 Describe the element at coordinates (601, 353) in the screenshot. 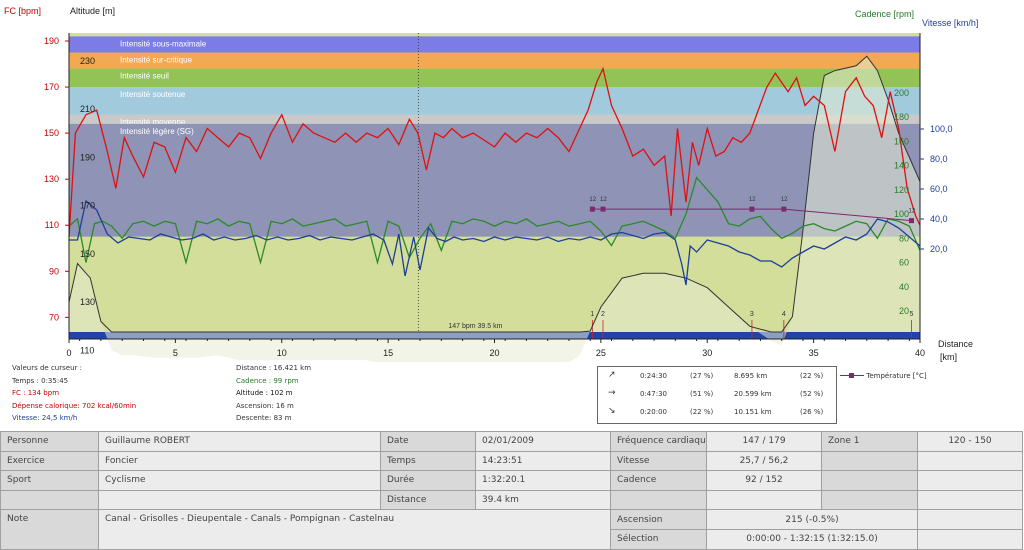

I see `x-tick-label: 25` at that location.